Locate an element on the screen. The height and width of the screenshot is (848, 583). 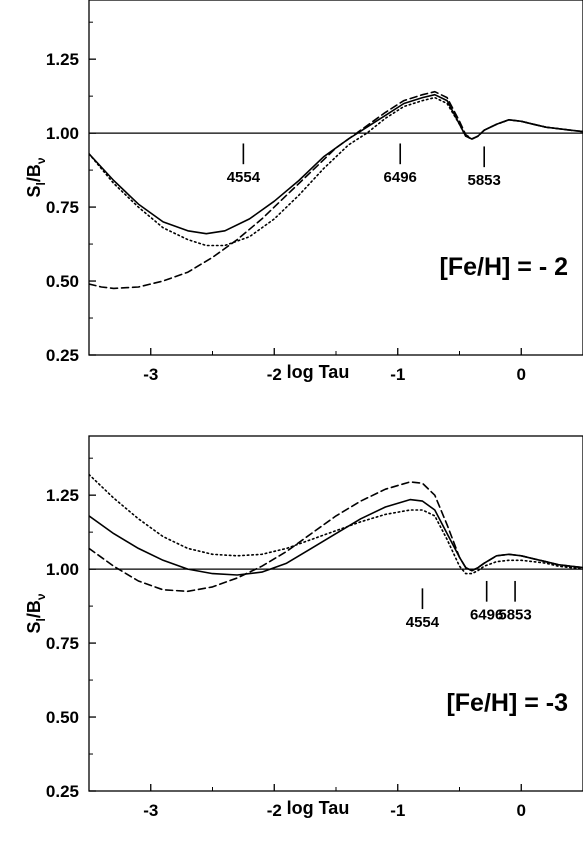
series-line-dotted is located at coordinates (336, 524).